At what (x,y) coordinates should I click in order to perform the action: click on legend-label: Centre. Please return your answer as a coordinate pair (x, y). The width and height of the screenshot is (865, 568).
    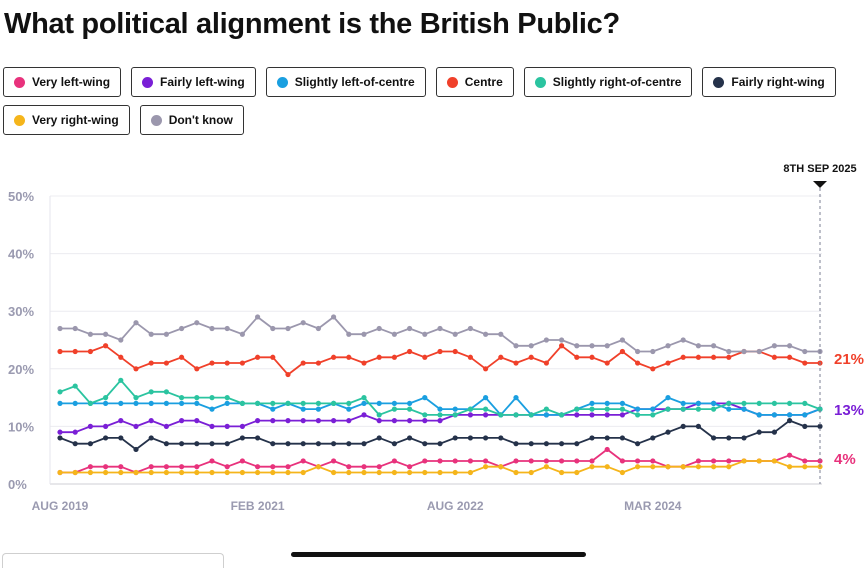
    Looking at the image, I should click on (483, 82).